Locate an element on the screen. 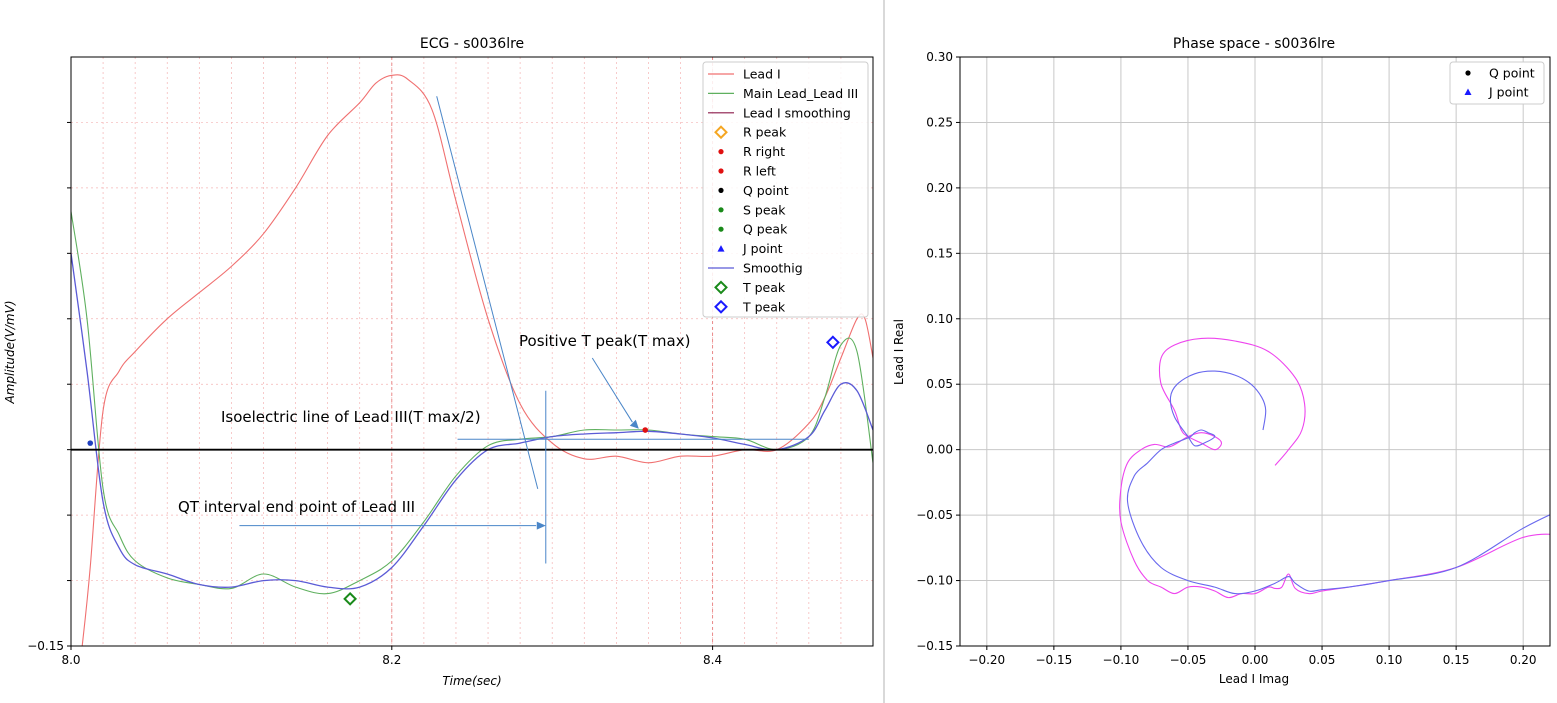 Image resolution: width=1557 pixels, height=703 pixels. t-max-arrow-shaft is located at coordinates (612, 390).